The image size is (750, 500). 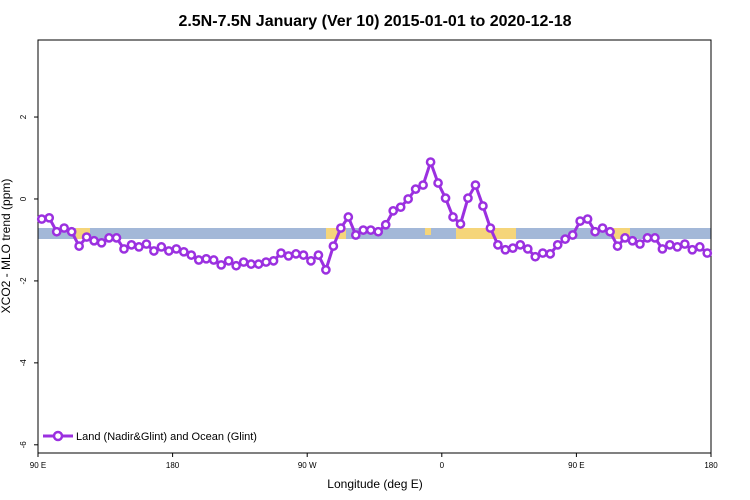 What do you see at coordinates (58, 436) in the screenshot?
I see `legend-marker` at bounding box center [58, 436].